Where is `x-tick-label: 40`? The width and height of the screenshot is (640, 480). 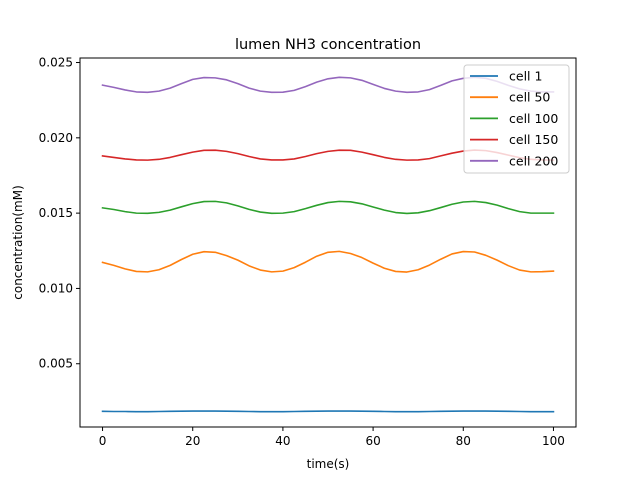 x-tick-label: 40 is located at coordinates (282, 441).